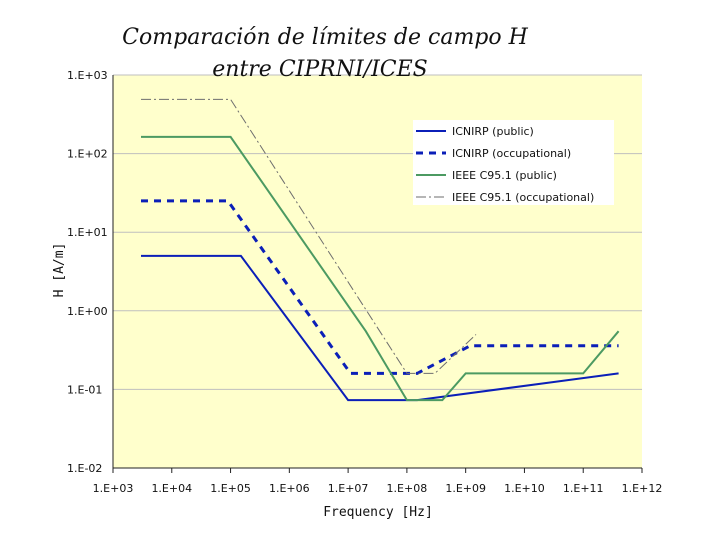  Describe the element at coordinates (87, 75) in the screenshot. I see `y-tick-label: 1.E+03` at that location.